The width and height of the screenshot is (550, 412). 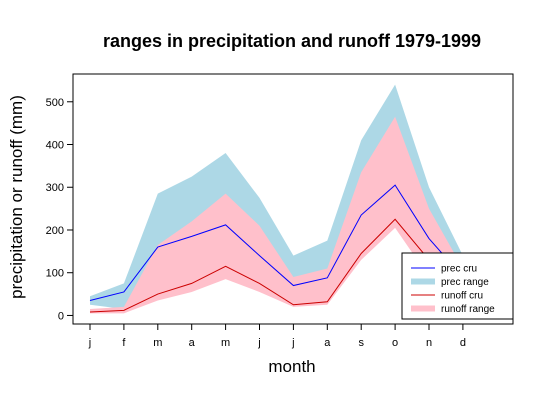 I want to click on x-tick-label: n, so click(x=429, y=343).